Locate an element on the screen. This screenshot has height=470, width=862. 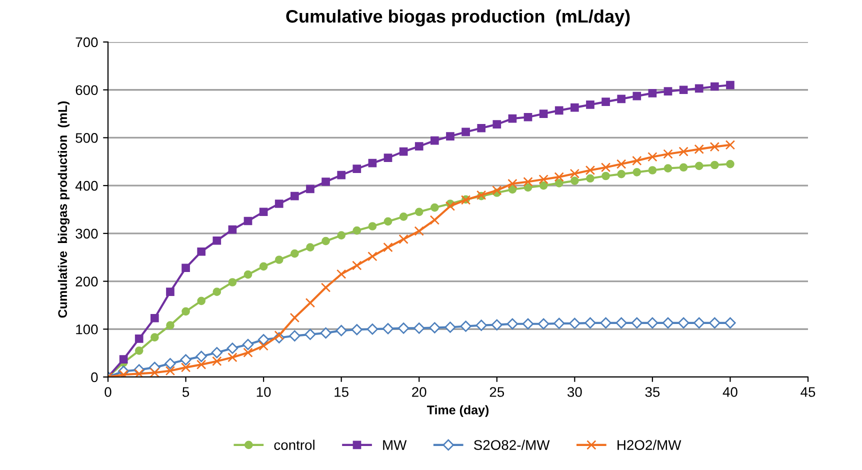
x-tick-label: 25 is located at coordinates (497, 392).